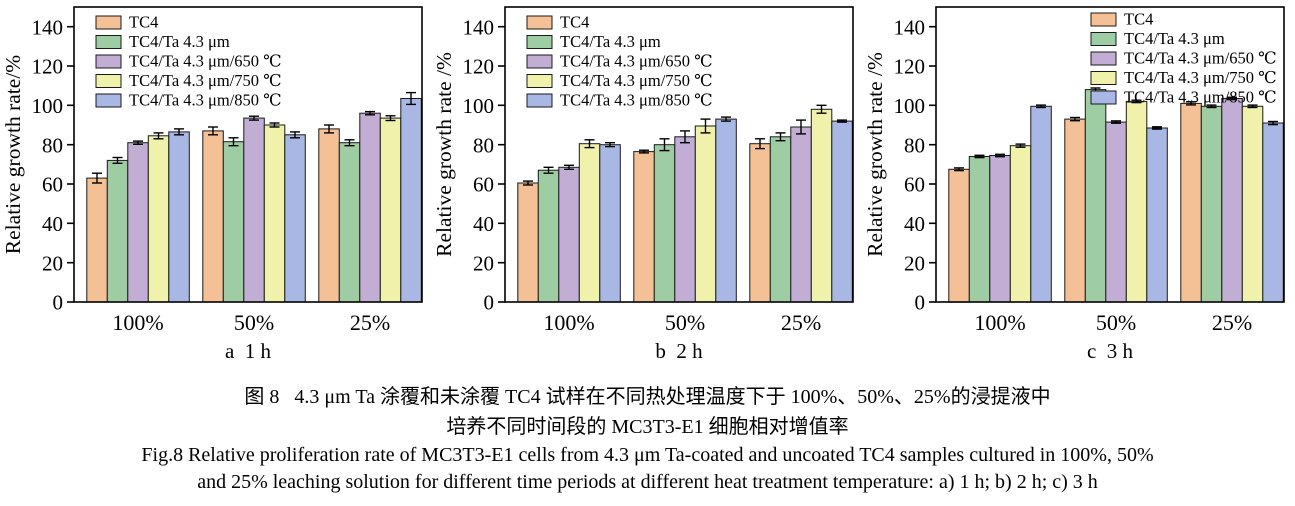  Describe the element at coordinates (636, 100) in the screenshot. I see `legend-label: TC4/Ta 4.3 μm/850 ℃` at that location.